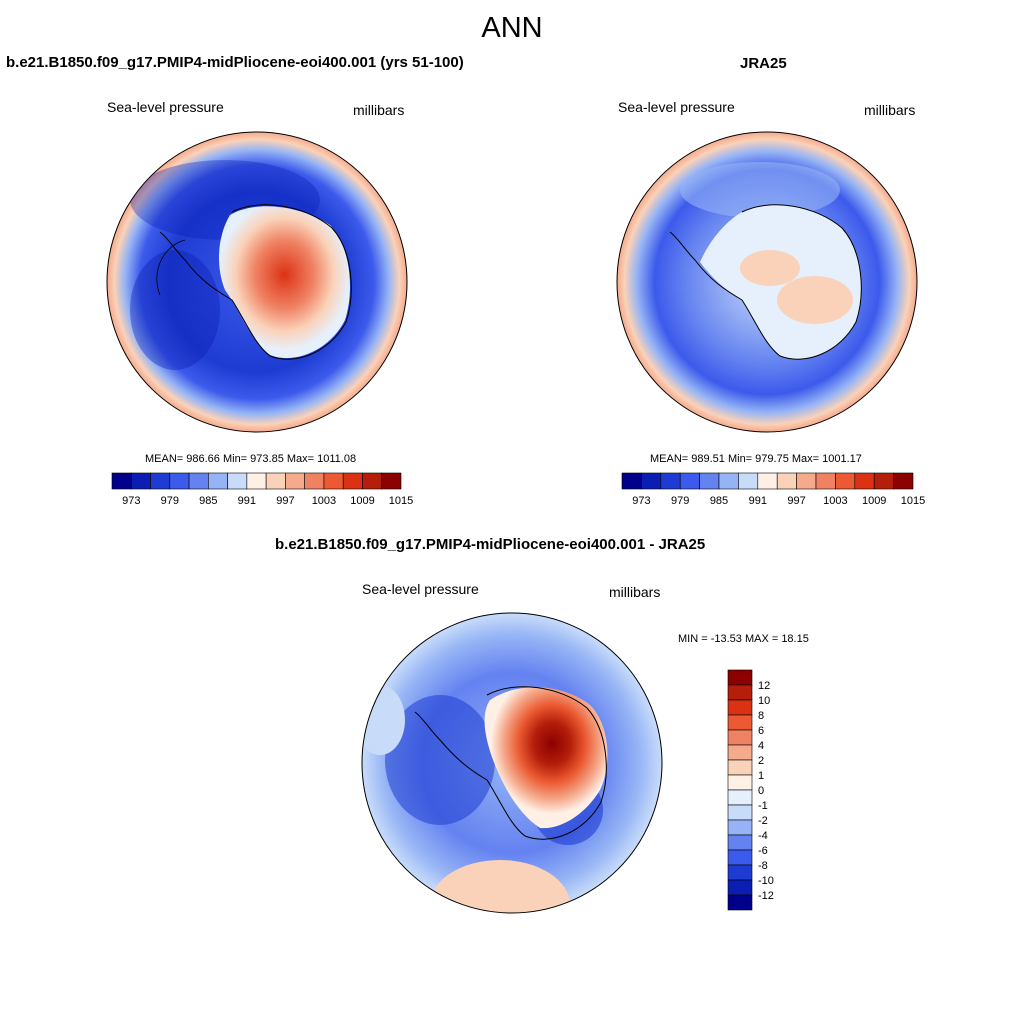 The height and width of the screenshot is (1024, 1024). I want to click on diff-colorbar-tick-label: -10, so click(766, 881).